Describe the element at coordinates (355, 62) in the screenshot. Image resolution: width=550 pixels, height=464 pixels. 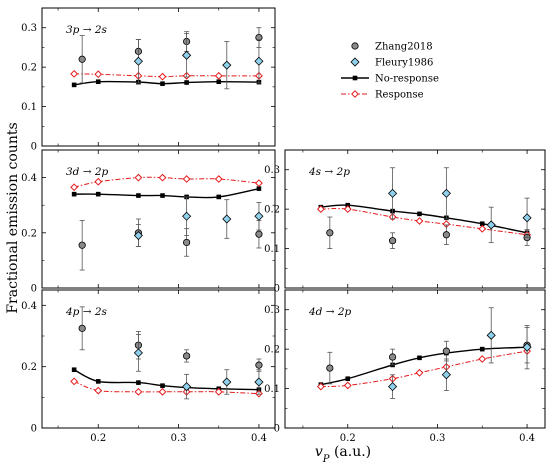
I see `legend-marker-fleury` at that location.